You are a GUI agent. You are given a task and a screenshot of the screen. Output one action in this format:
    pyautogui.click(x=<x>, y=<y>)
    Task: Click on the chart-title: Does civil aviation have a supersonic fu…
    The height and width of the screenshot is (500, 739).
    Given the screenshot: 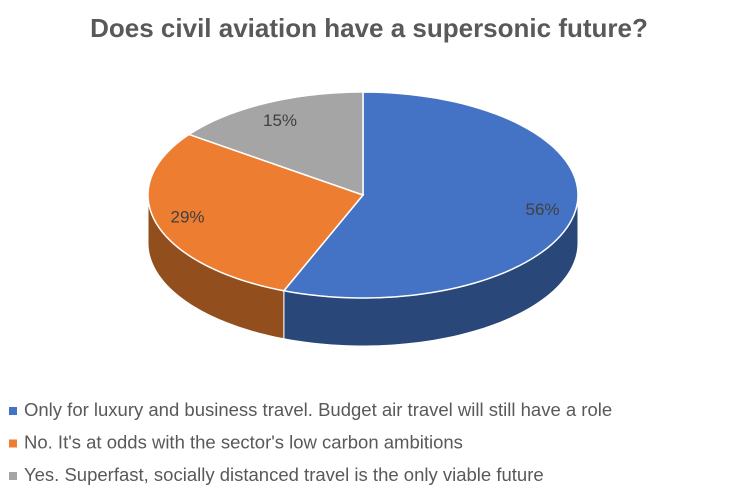 What is the action you would take?
    pyautogui.click(x=369, y=28)
    